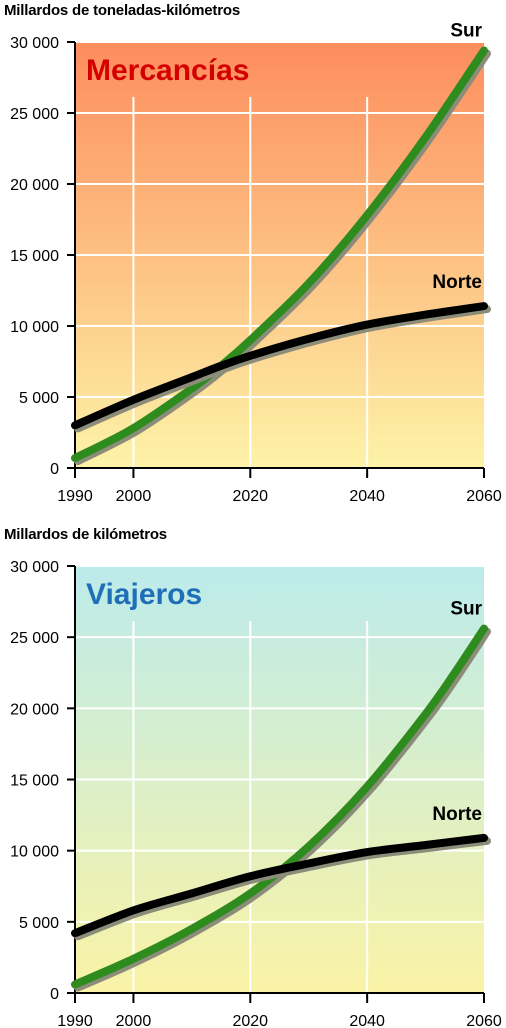 The height and width of the screenshot is (1028, 506). What do you see at coordinates (85, 534) in the screenshot?
I see `y-axis-unit-label: Millardos de kilómetros` at bounding box center [85, 534].